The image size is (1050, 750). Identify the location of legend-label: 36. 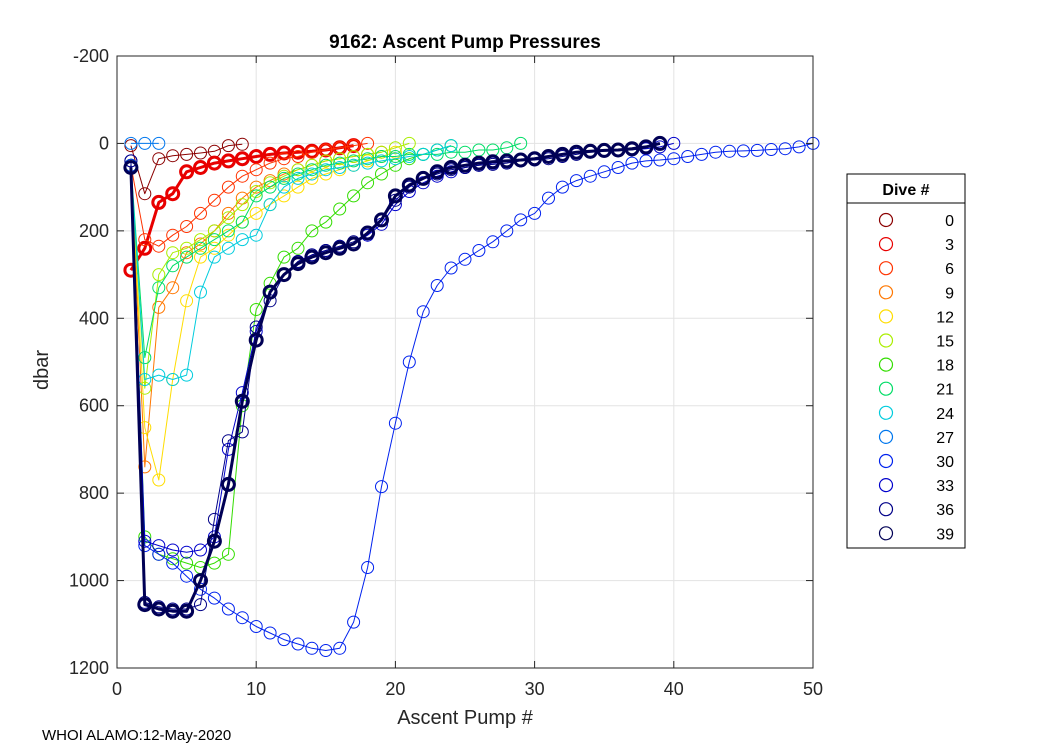
(945, 510).